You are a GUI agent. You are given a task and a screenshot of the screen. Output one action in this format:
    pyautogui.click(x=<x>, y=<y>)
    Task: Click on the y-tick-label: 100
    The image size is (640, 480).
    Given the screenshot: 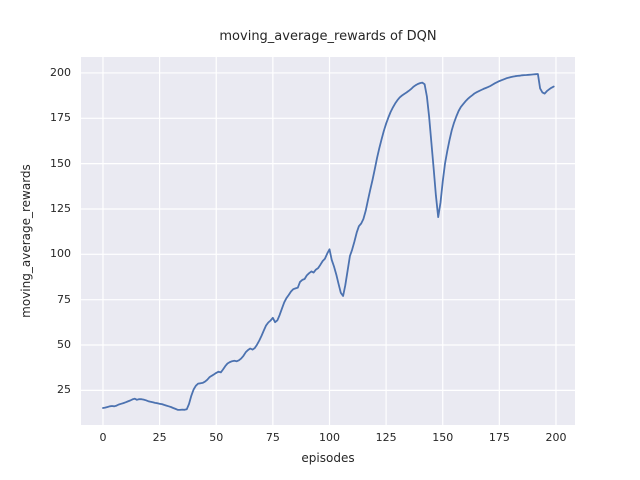 What is the action you would take?
    pyautogui.click(x=60, y=254)
    